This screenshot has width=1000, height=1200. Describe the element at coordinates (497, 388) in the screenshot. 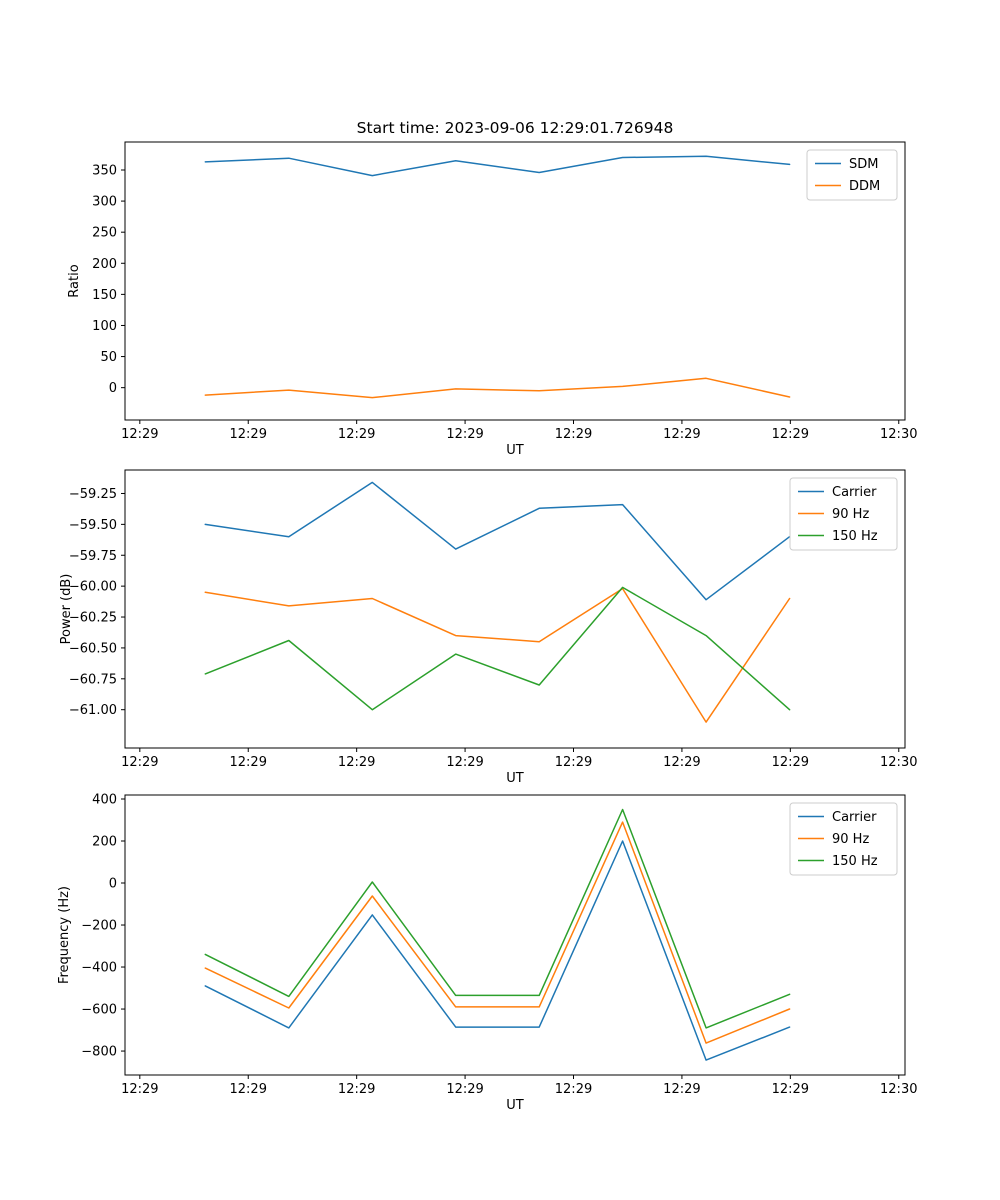

I see `series-line-ddm` at that location.